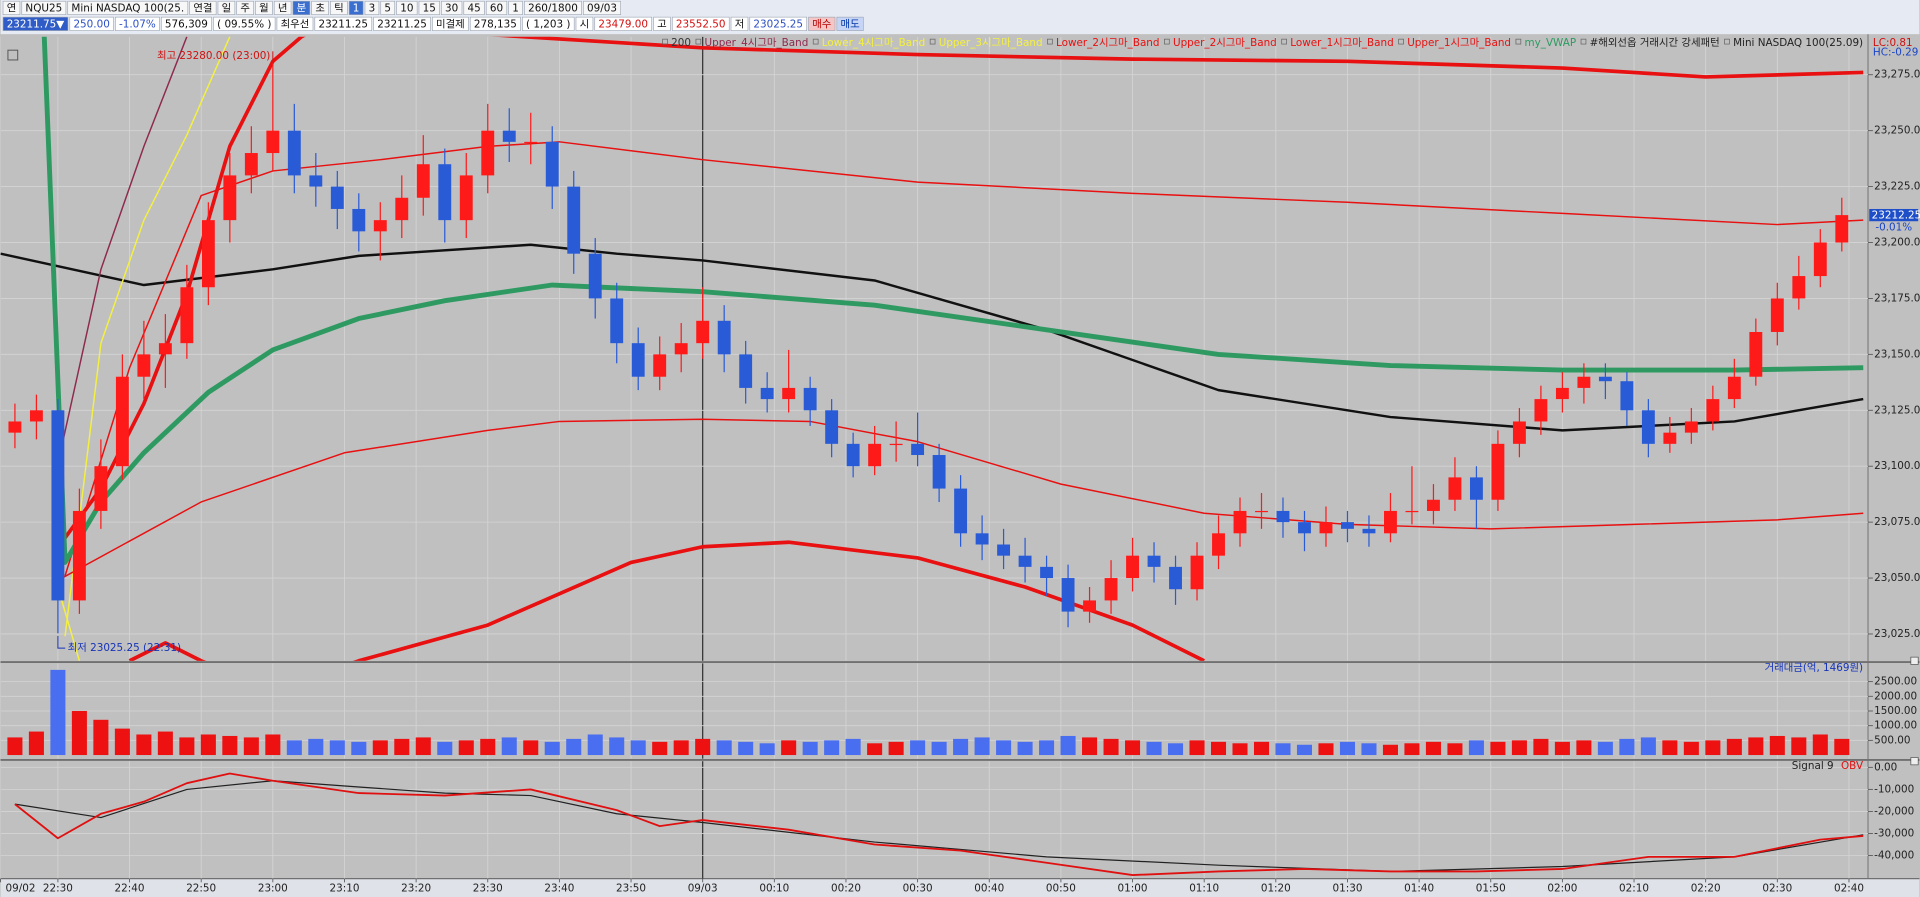 This screenshot has height=897, width=1920. I want to click on toolbar-text: 23479.00, so click(623, 24).